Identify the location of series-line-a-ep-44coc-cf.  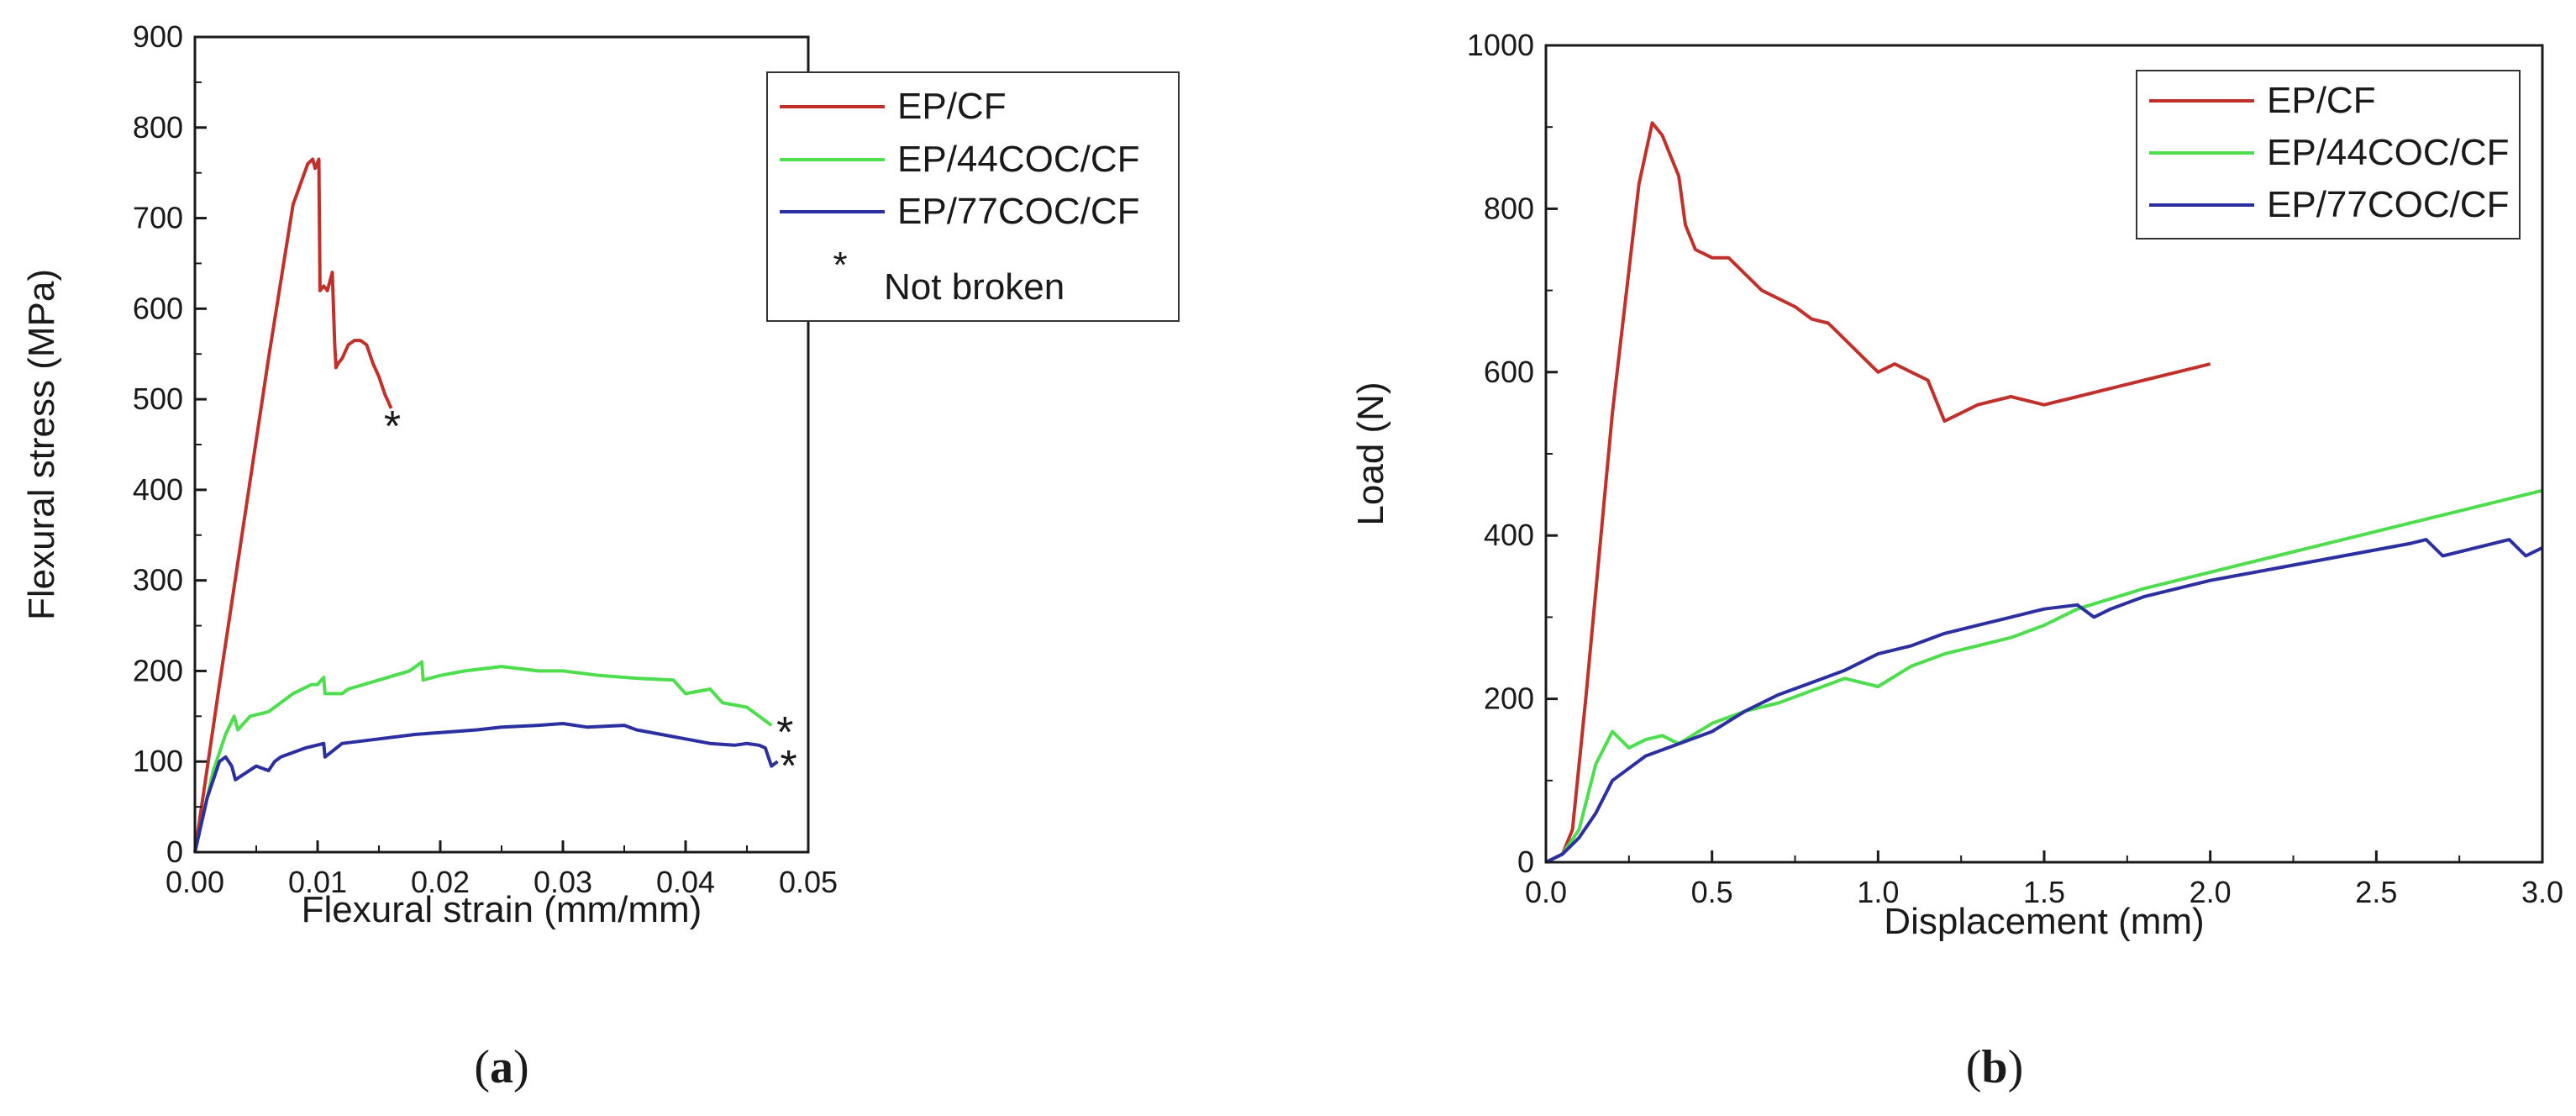
(483, 756).